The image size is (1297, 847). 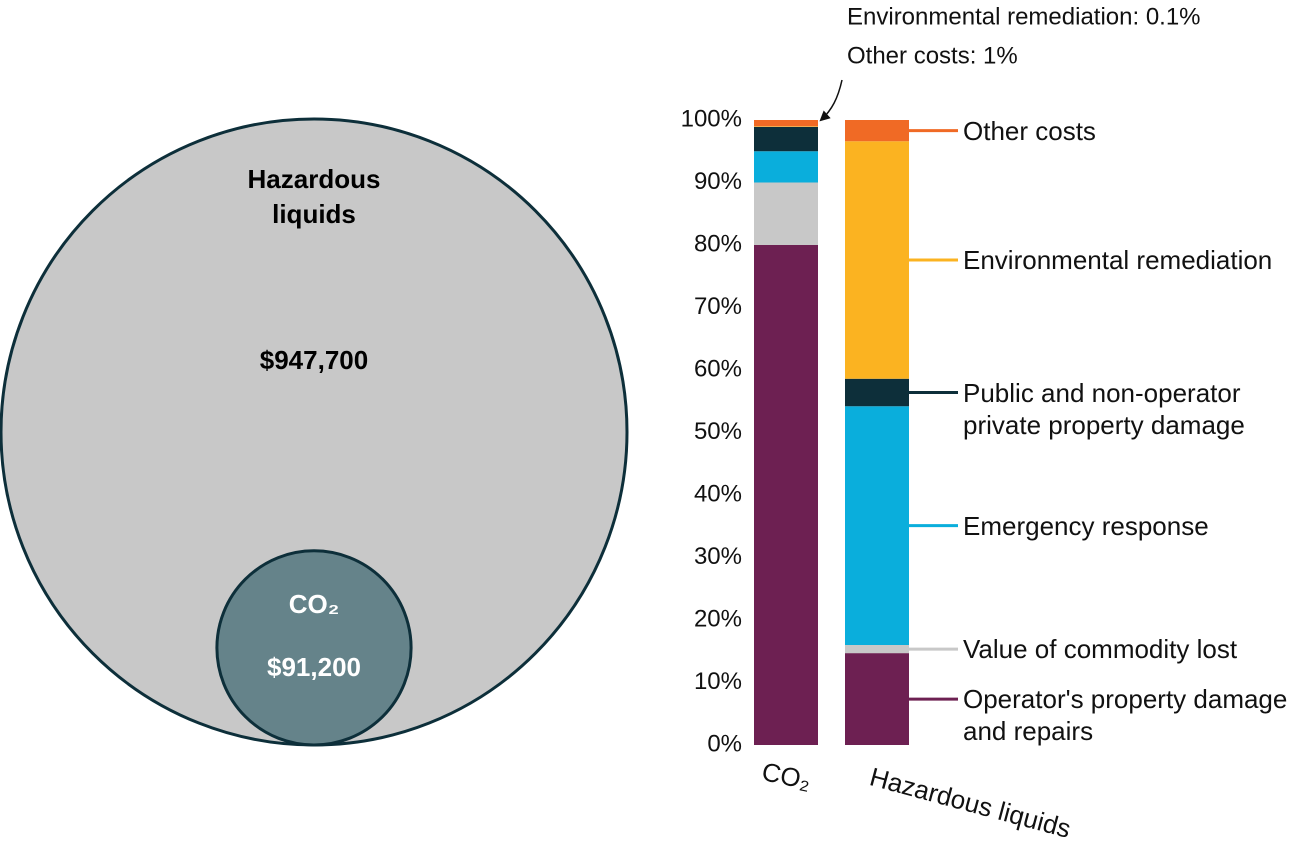 I want to click on bubble-label: CO₂, so click(x=314, y=603).